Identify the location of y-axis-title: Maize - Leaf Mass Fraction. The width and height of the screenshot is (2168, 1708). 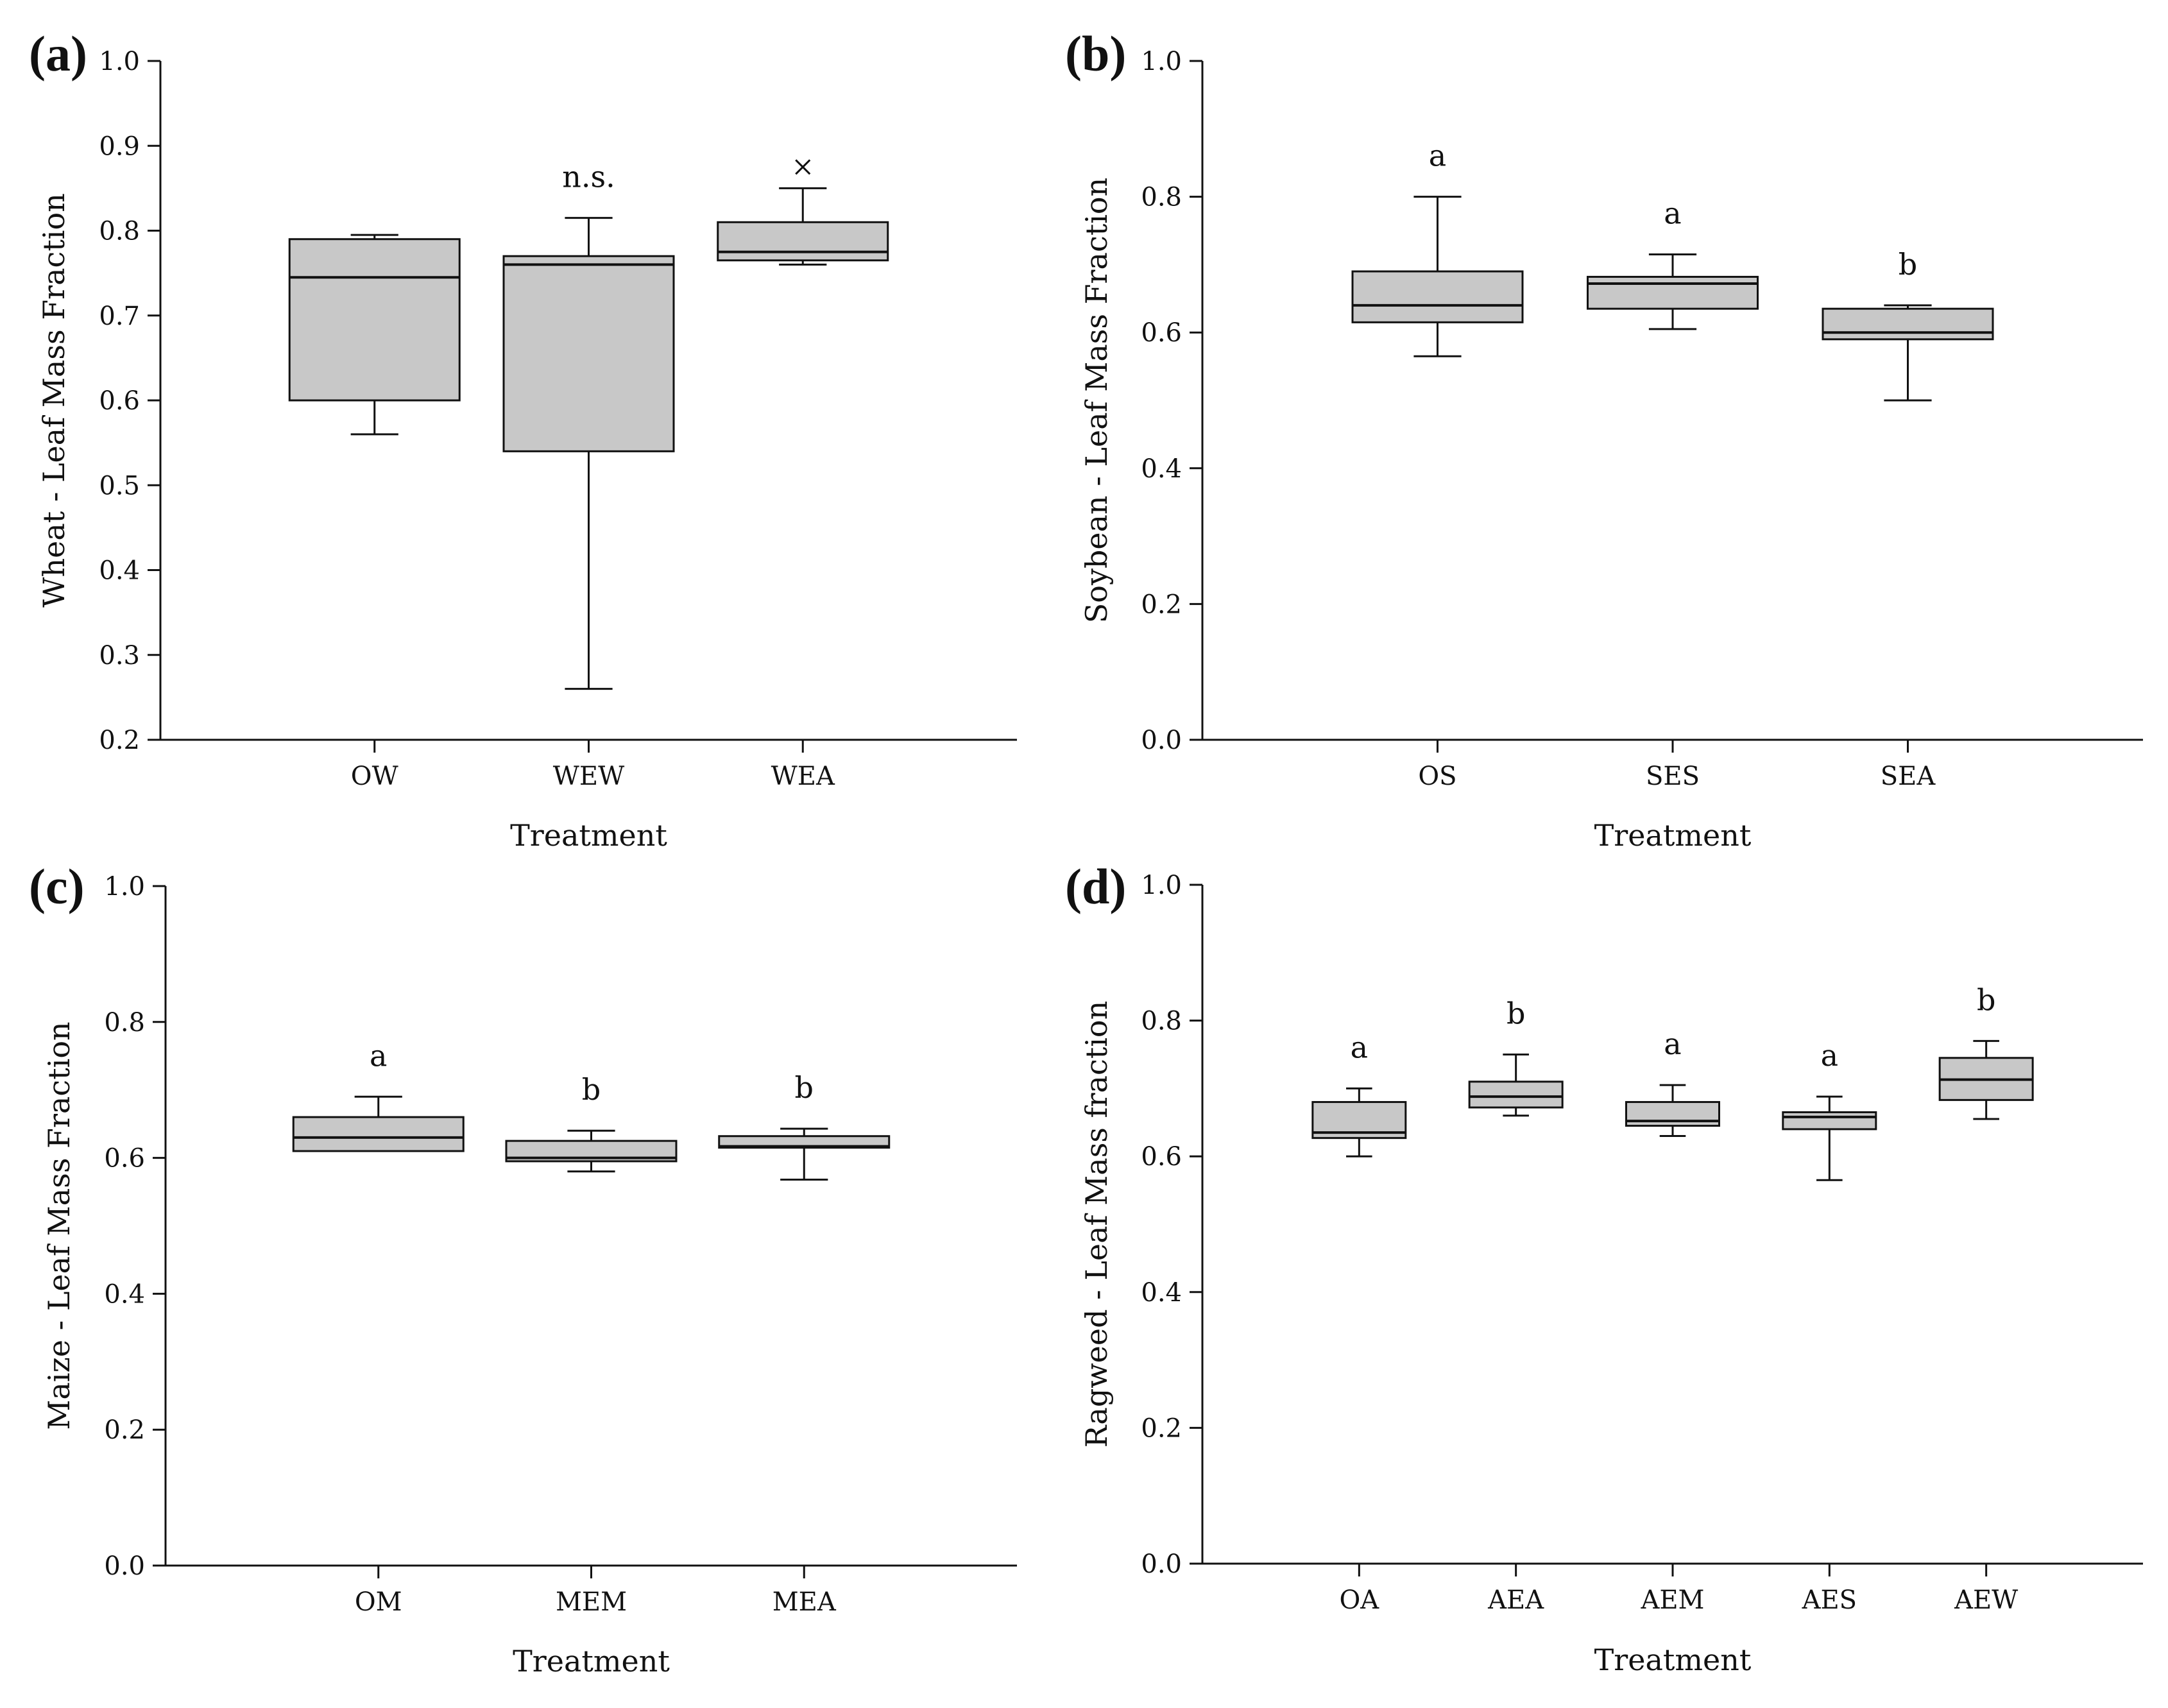
(59, 1225).